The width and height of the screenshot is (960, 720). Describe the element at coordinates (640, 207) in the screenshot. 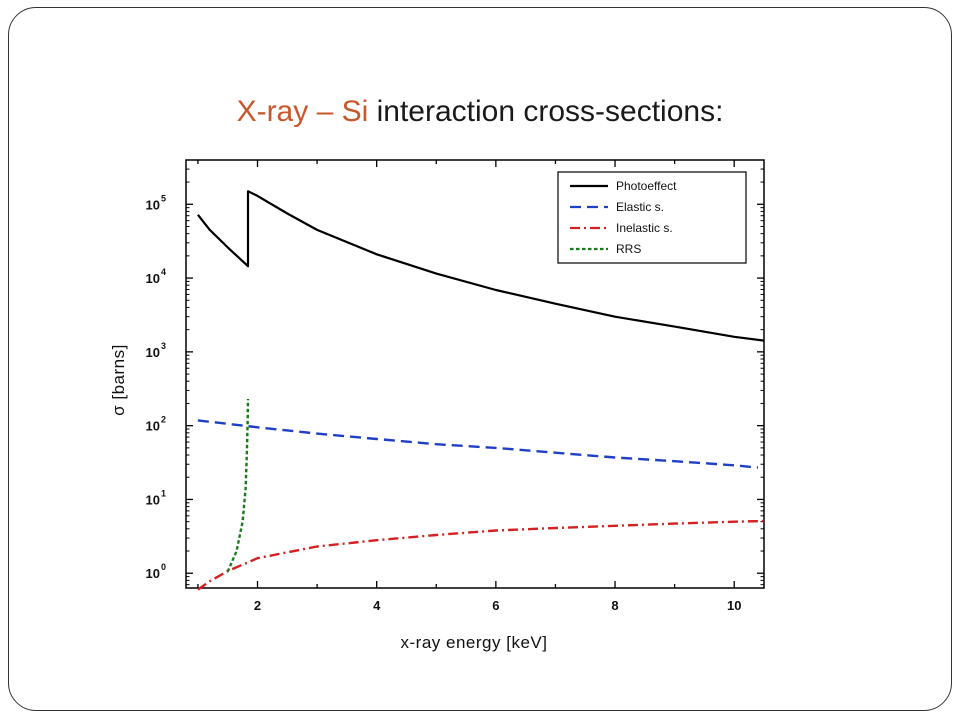

I see `legend-entry: Elastic s.` at that location.